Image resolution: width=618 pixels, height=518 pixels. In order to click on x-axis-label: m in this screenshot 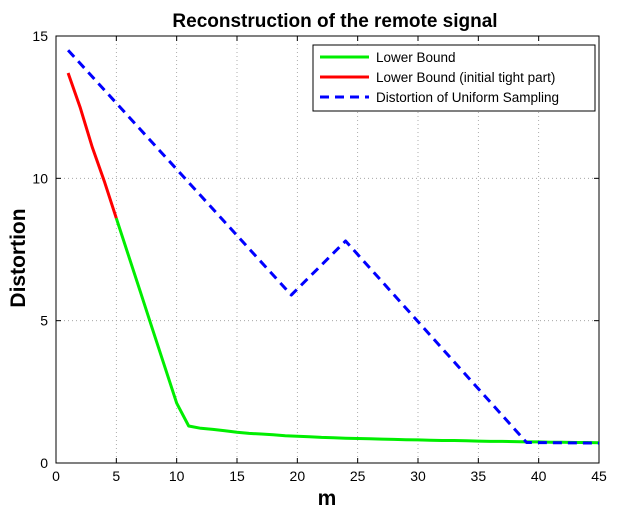, I will do `click(327, 498)`.